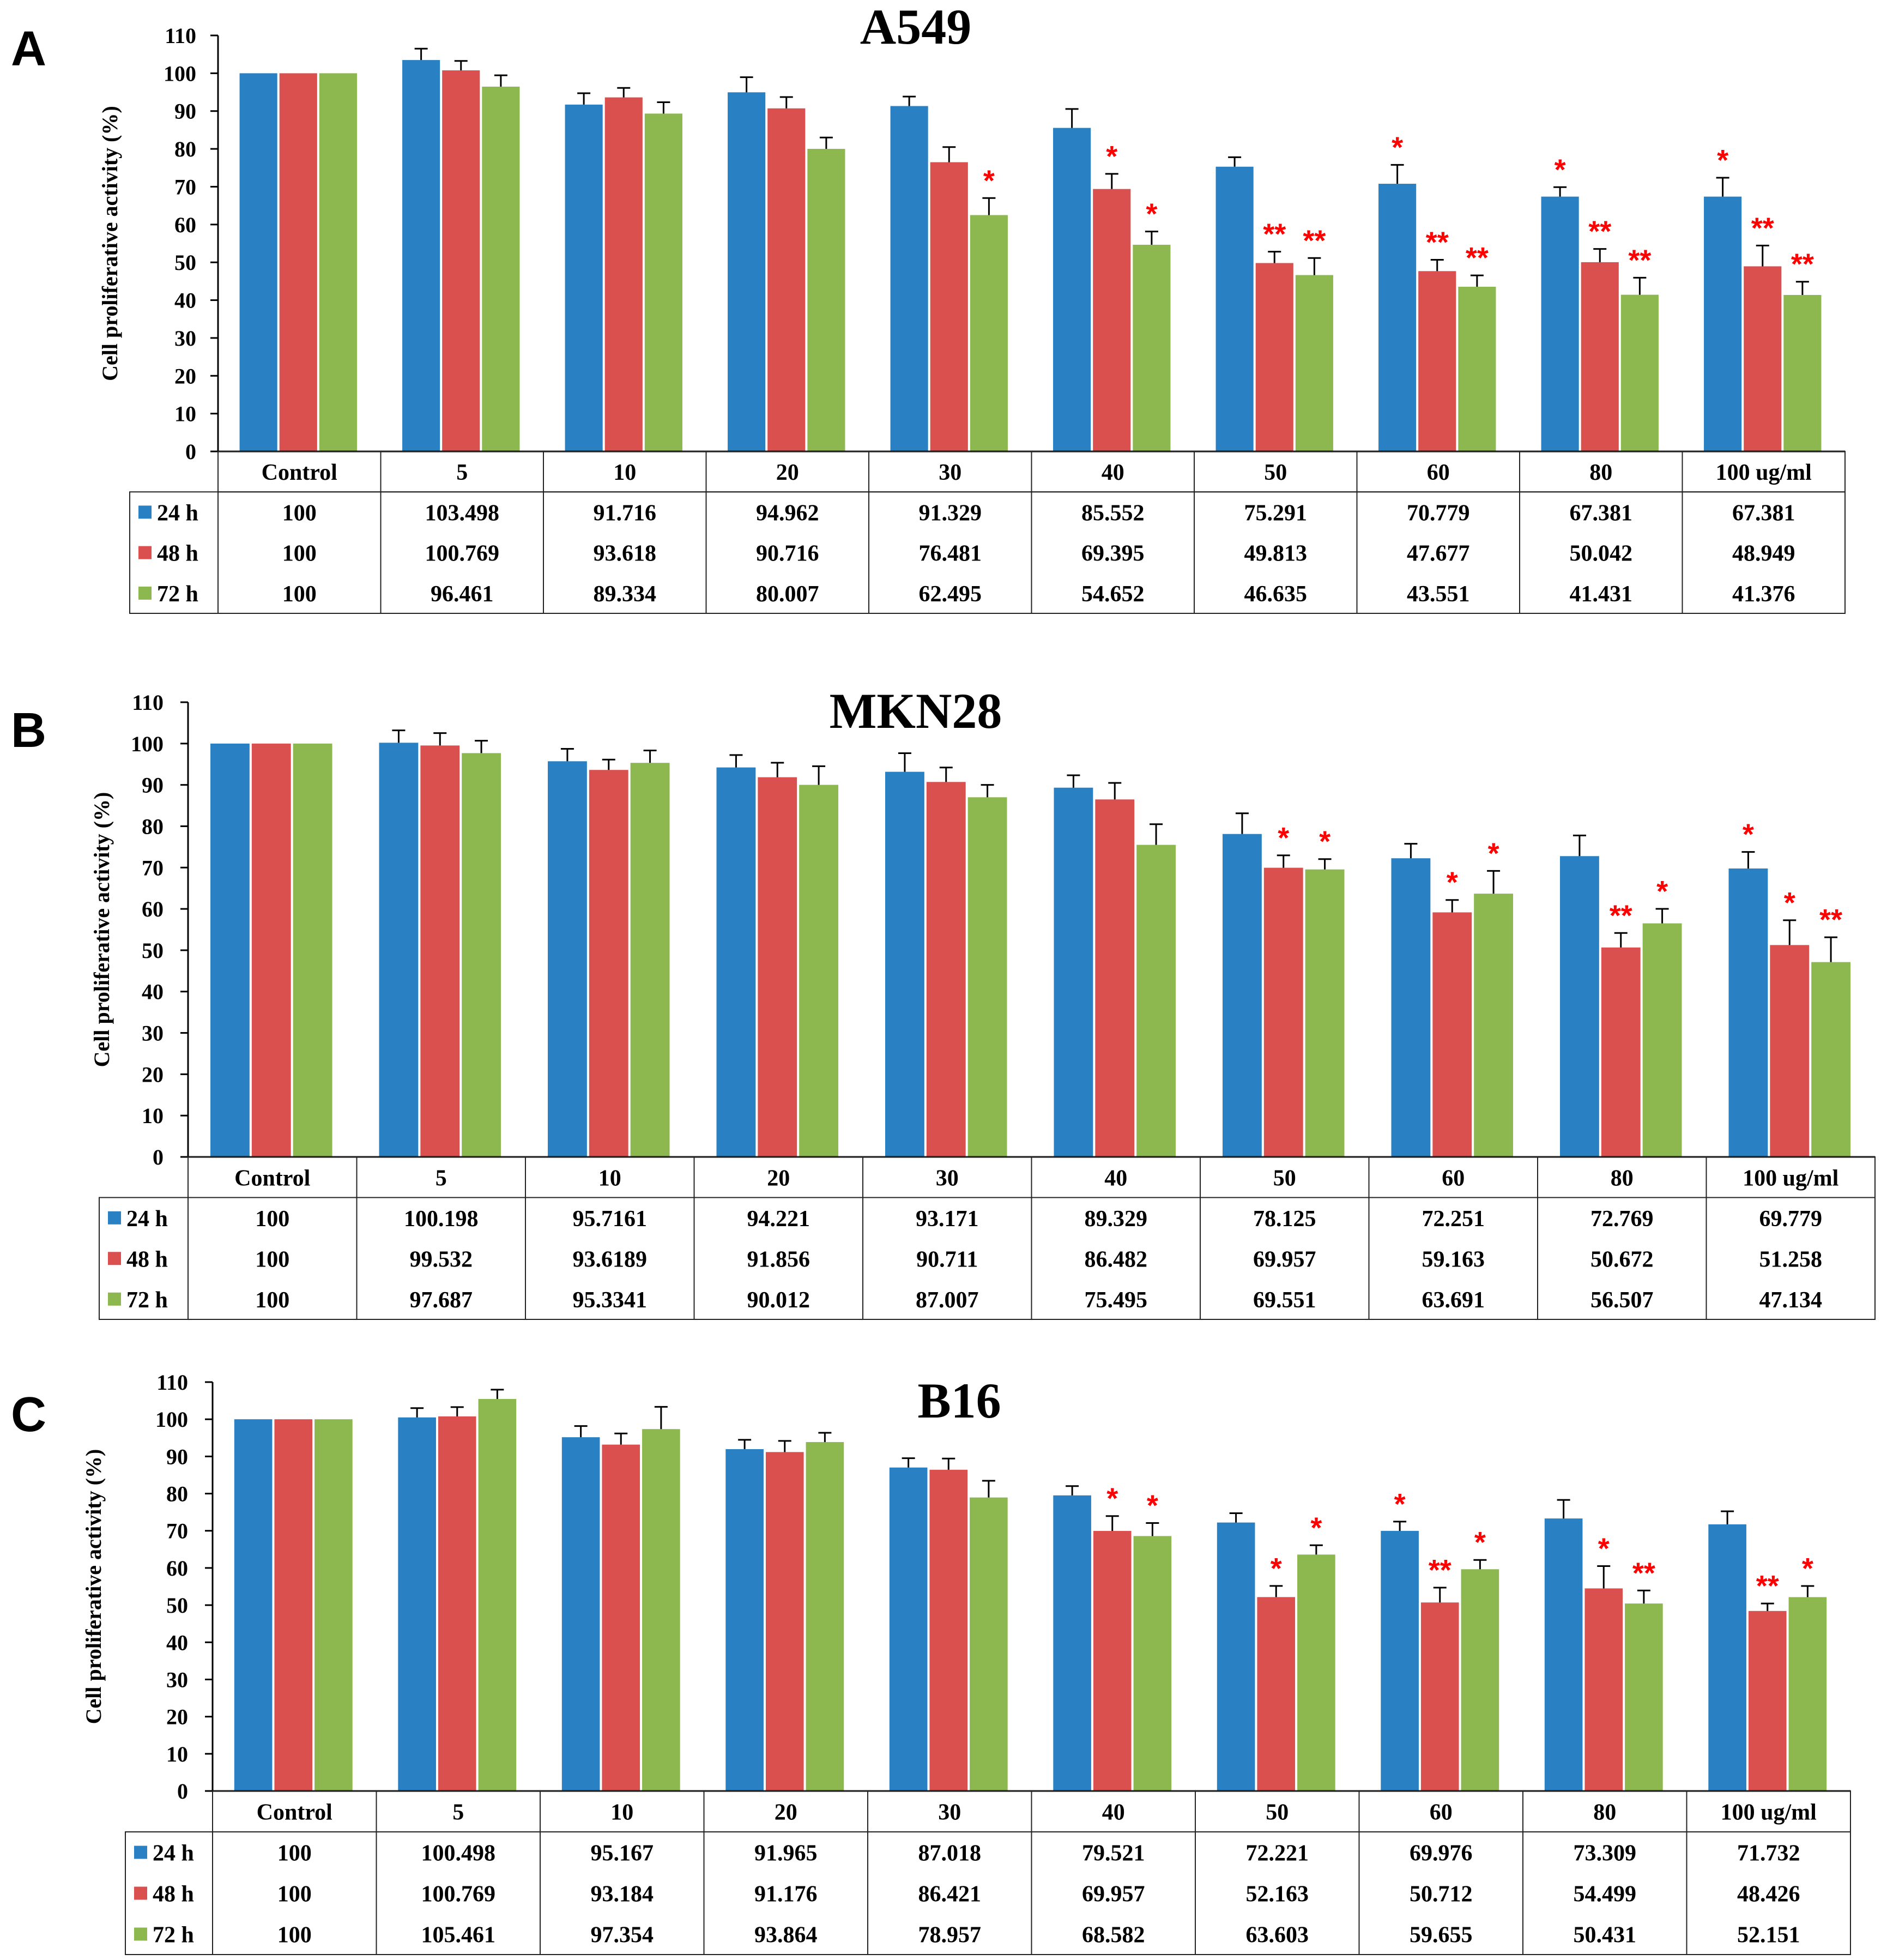 The width and height of the screenshot is (1881, 1960). I want to click on table-header-cell: 100 ug/ml, so click(1769, 1812).